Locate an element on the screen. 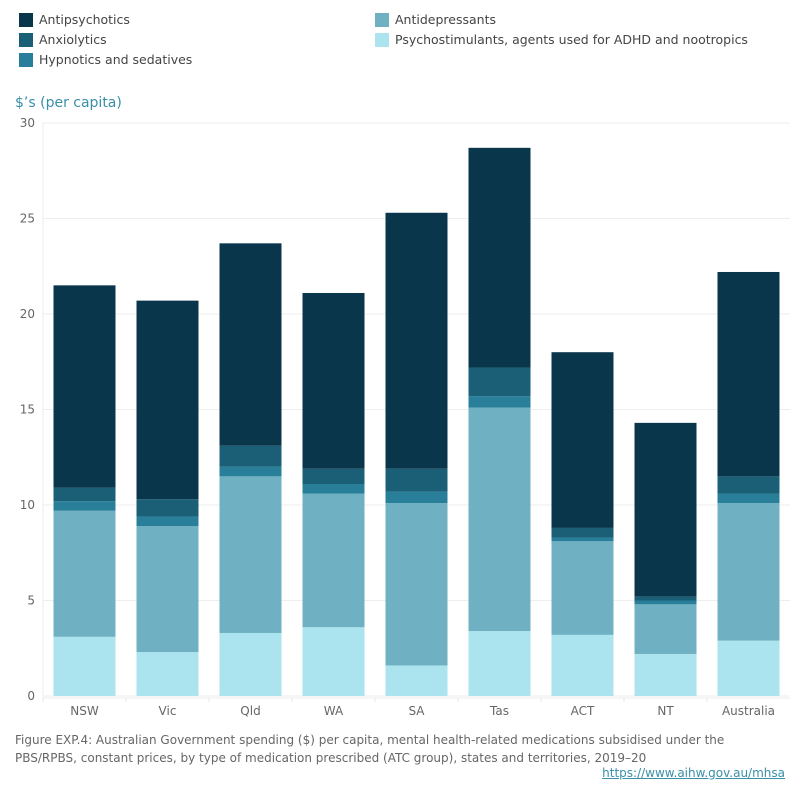 The height and width of the screenshot is (800, 800). y-tick-label: 30 is located at coordinates (27, 123).